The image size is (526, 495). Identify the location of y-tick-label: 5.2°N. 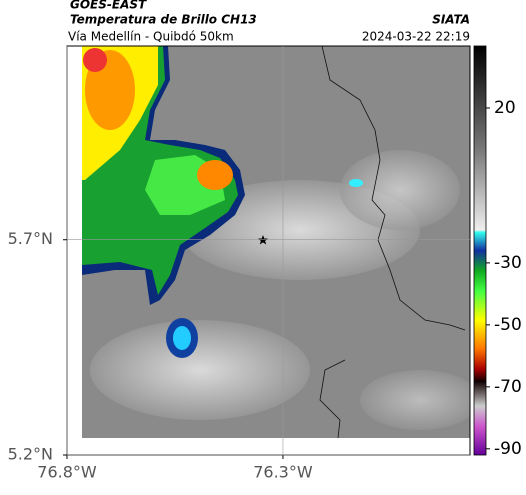
(30, 454).